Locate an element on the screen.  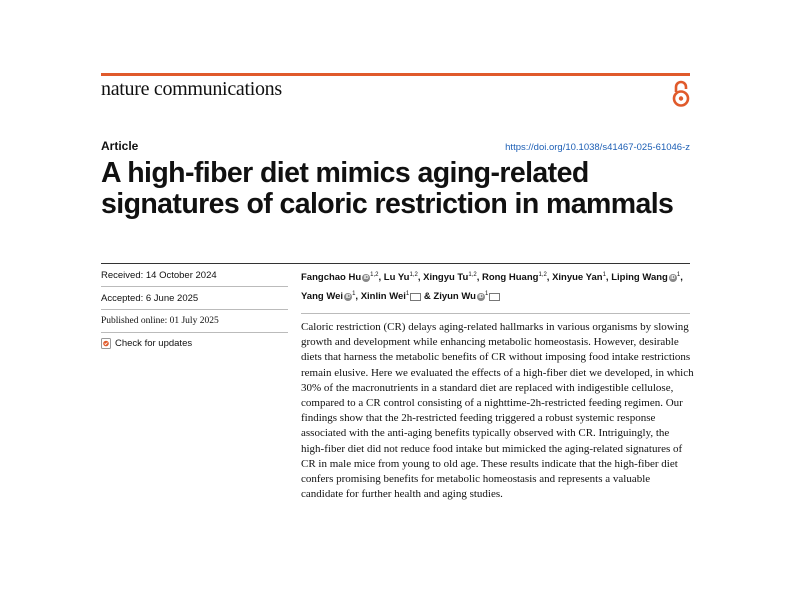
published-date: Published online: 01 July 2025 is located at coordinates (160, 321).